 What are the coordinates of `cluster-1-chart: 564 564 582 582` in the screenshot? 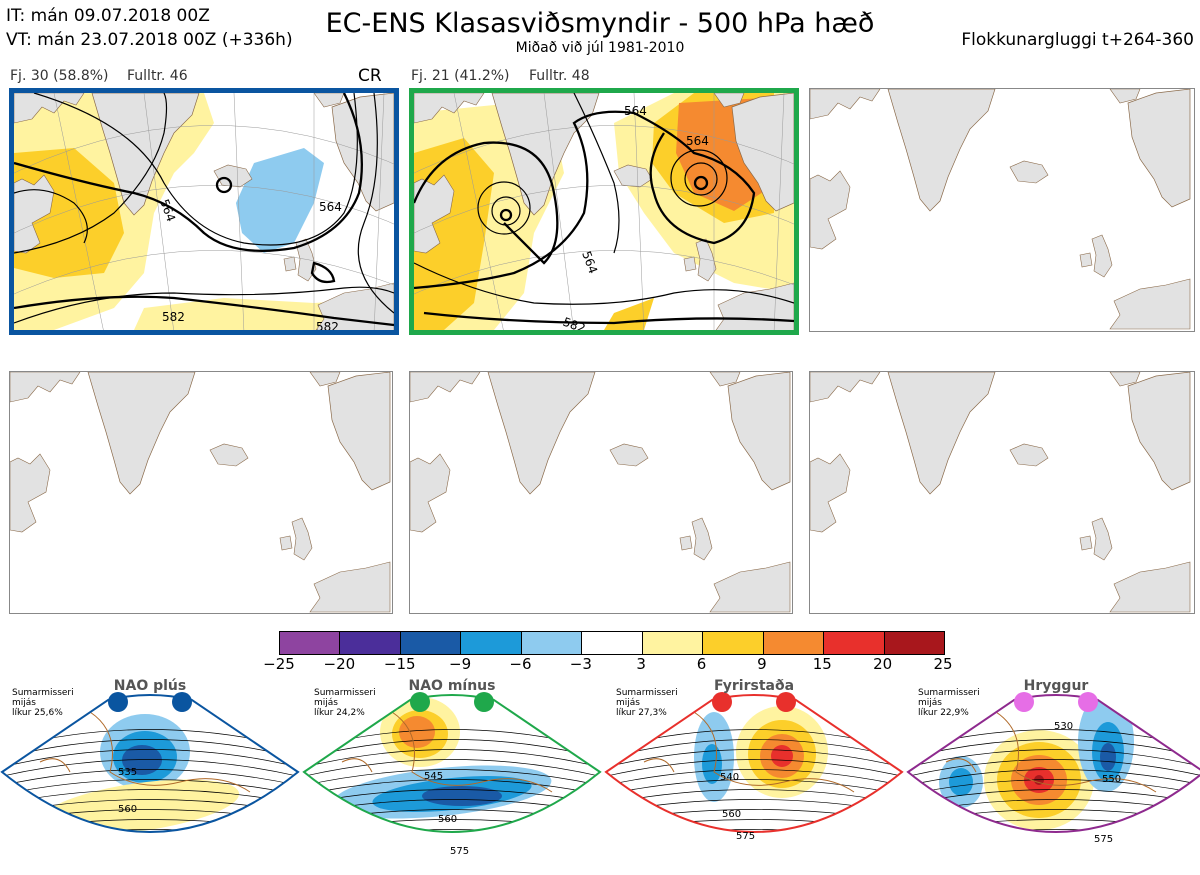 It's located at (204, 211).